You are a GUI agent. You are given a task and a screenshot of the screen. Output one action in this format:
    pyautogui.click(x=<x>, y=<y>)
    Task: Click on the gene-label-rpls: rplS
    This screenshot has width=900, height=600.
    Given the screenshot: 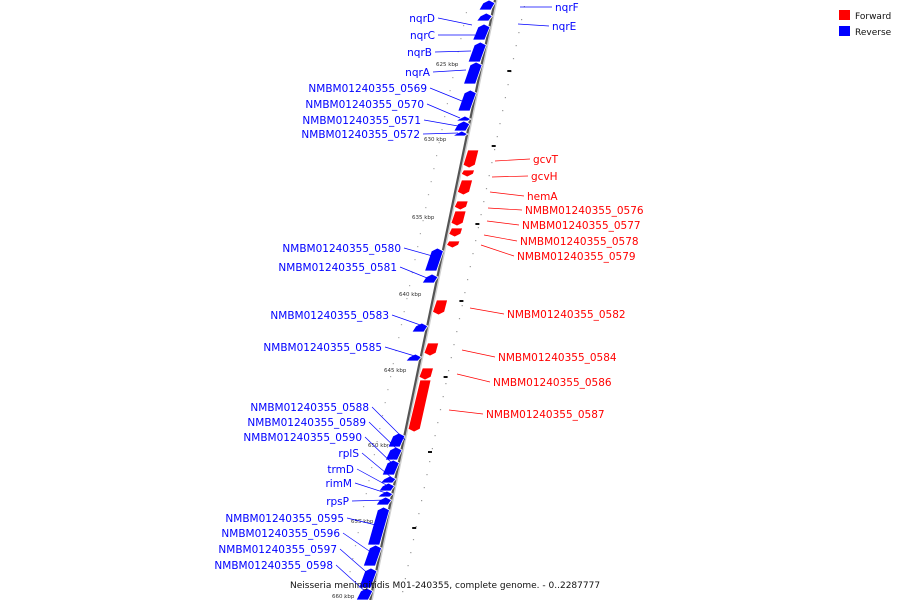 What is the action you would take?
    pyautogui.click(x=348, y=454)
    